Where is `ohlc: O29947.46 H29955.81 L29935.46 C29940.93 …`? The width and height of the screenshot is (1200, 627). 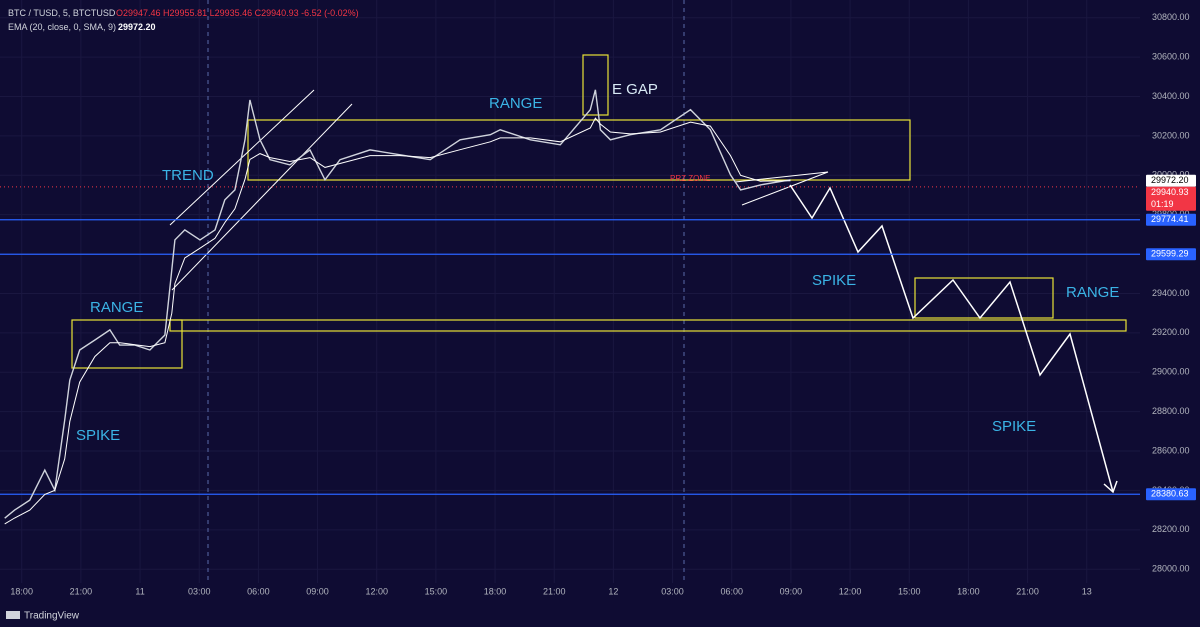
ohlc: O29947.46 H29955.81 L29935.46 C29940.93 … is located at coordinates (237, 13).